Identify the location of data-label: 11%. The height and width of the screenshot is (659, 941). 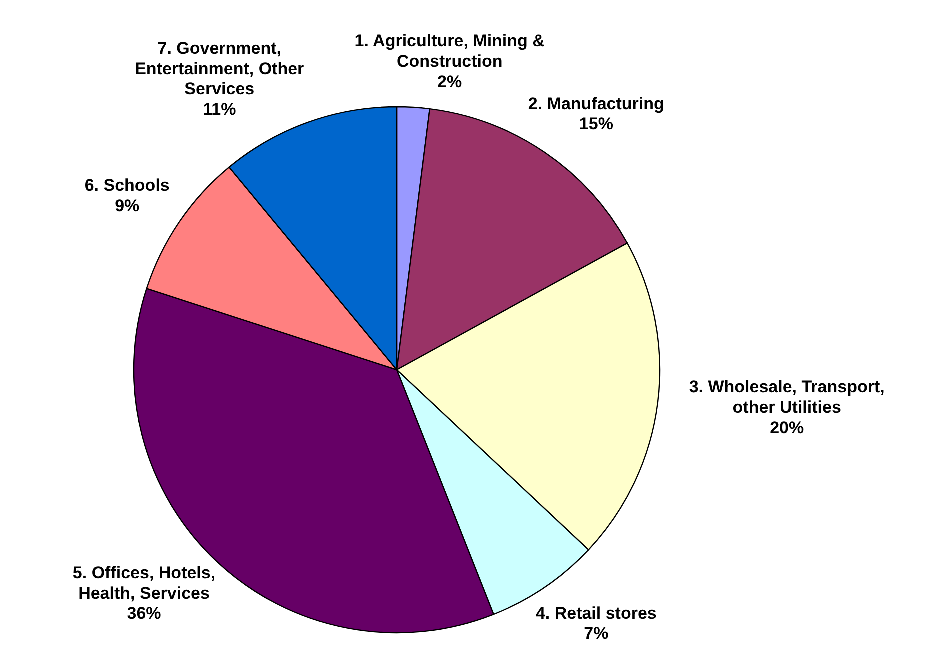
(219, 110).